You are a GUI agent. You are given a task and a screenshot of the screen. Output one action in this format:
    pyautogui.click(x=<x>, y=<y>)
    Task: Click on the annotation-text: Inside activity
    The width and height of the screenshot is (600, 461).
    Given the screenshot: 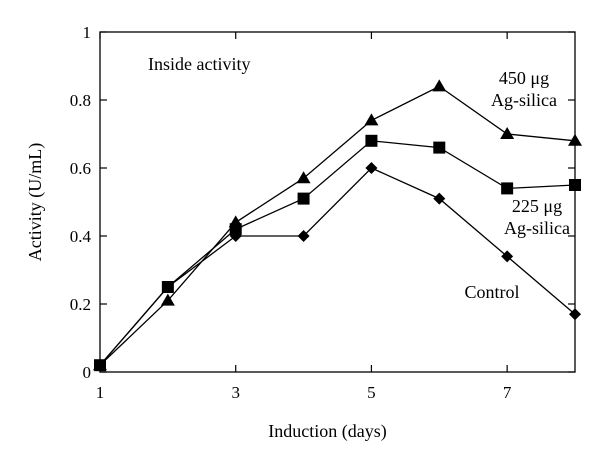 What is the action you would take?
    pyautogui.click(x=199, y=64)
    